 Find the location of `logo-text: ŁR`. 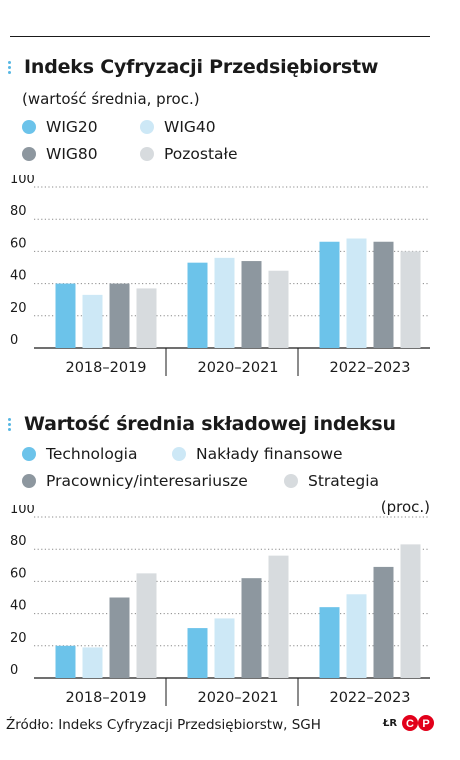

logo-text: ŁR is located at coordinates (390, 723).